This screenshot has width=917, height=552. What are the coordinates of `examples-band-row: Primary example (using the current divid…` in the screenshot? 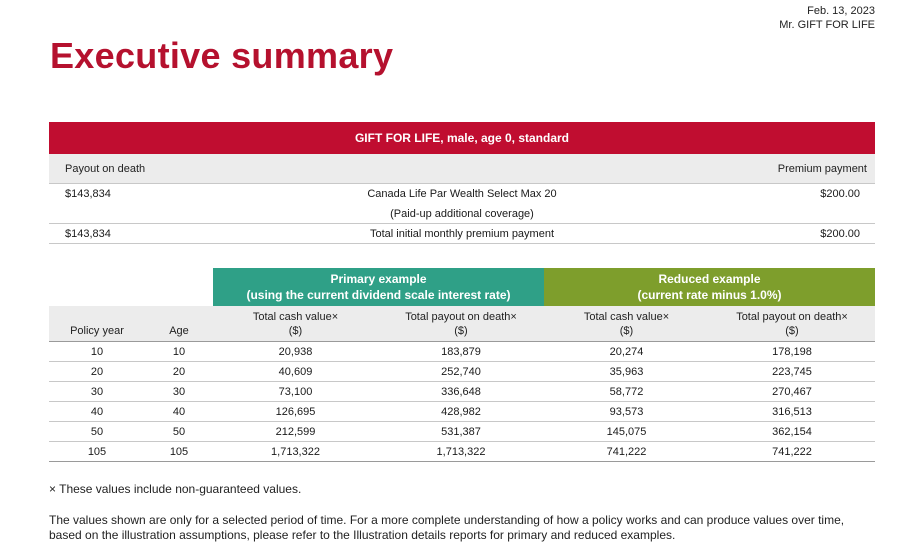 It's located at (462, 287).